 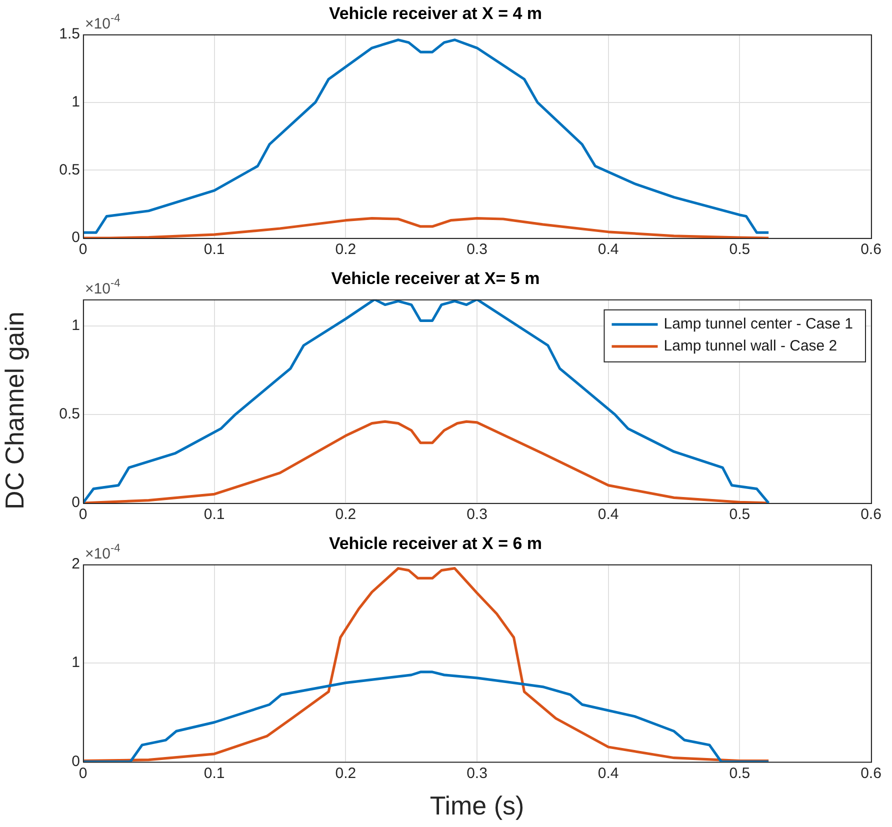 What do you see at coordinates (435, 278) in the screenshot?
I see `chart-title: Vehicle receiver at X= 5 m` at bounding box center [435, 278].